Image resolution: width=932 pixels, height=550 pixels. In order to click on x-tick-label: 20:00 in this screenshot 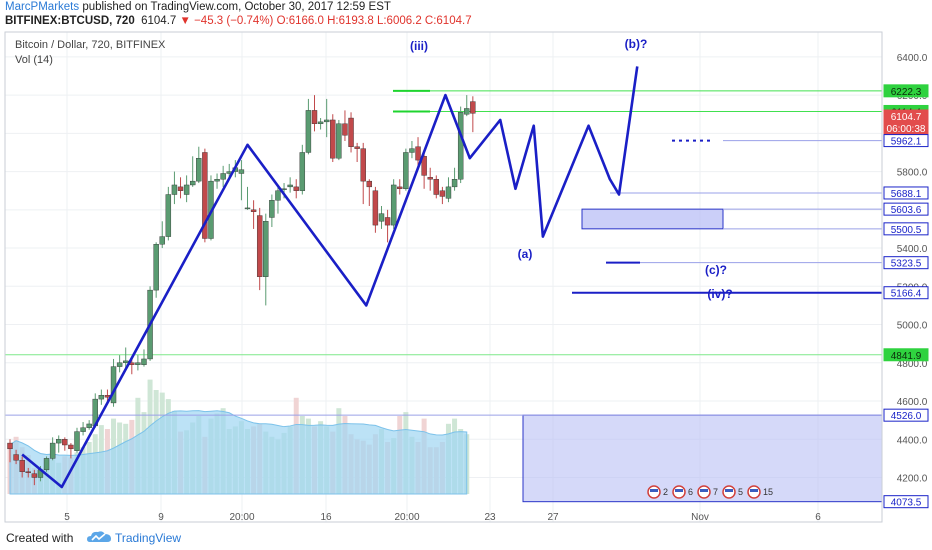, I will do `click(406, 517)`.